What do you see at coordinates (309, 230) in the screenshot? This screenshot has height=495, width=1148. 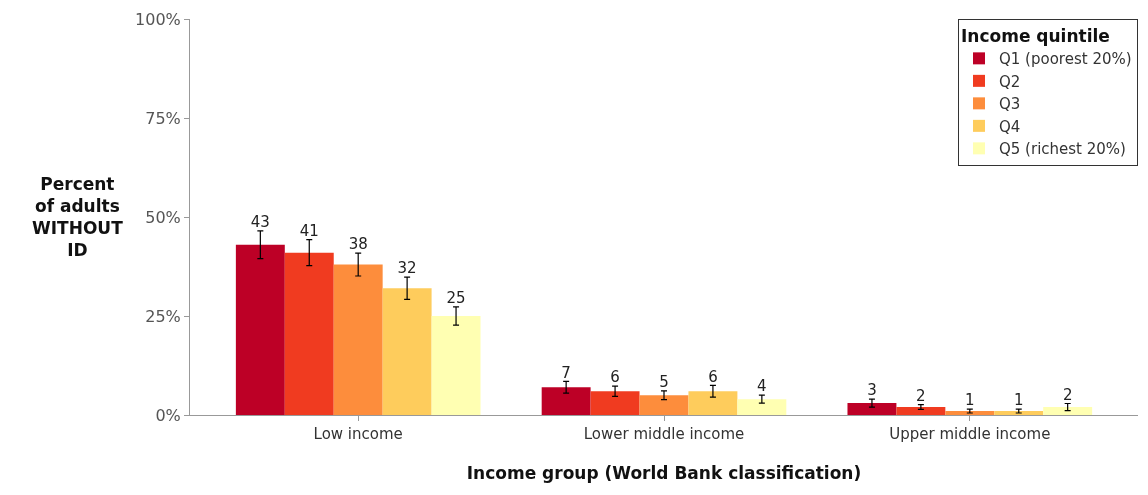 I see `data-label: 41` at bounding box center [309, 230].